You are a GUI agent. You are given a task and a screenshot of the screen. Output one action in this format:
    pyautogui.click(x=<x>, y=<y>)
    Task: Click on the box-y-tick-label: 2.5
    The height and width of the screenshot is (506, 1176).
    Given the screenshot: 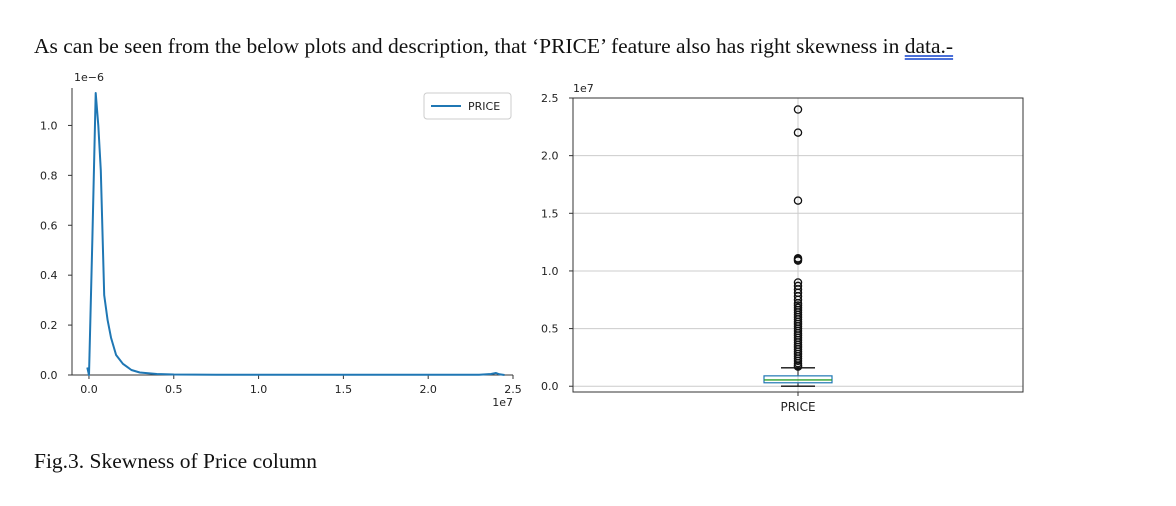 What is the action you would take?
    pyautogui.click(x=550, y=98)
    